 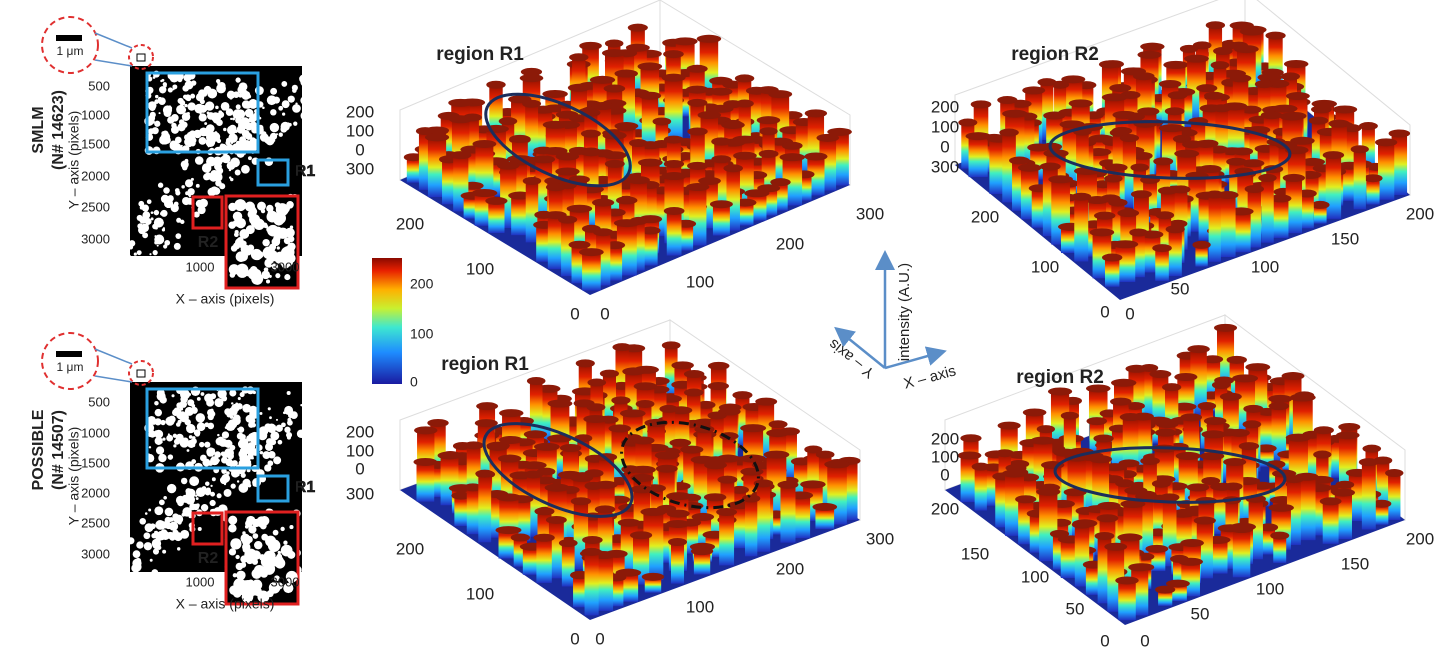 What do you see at coordinates (113, 40) in the screenshot?
I see `zoom-line` at bounding box center [113, 40].